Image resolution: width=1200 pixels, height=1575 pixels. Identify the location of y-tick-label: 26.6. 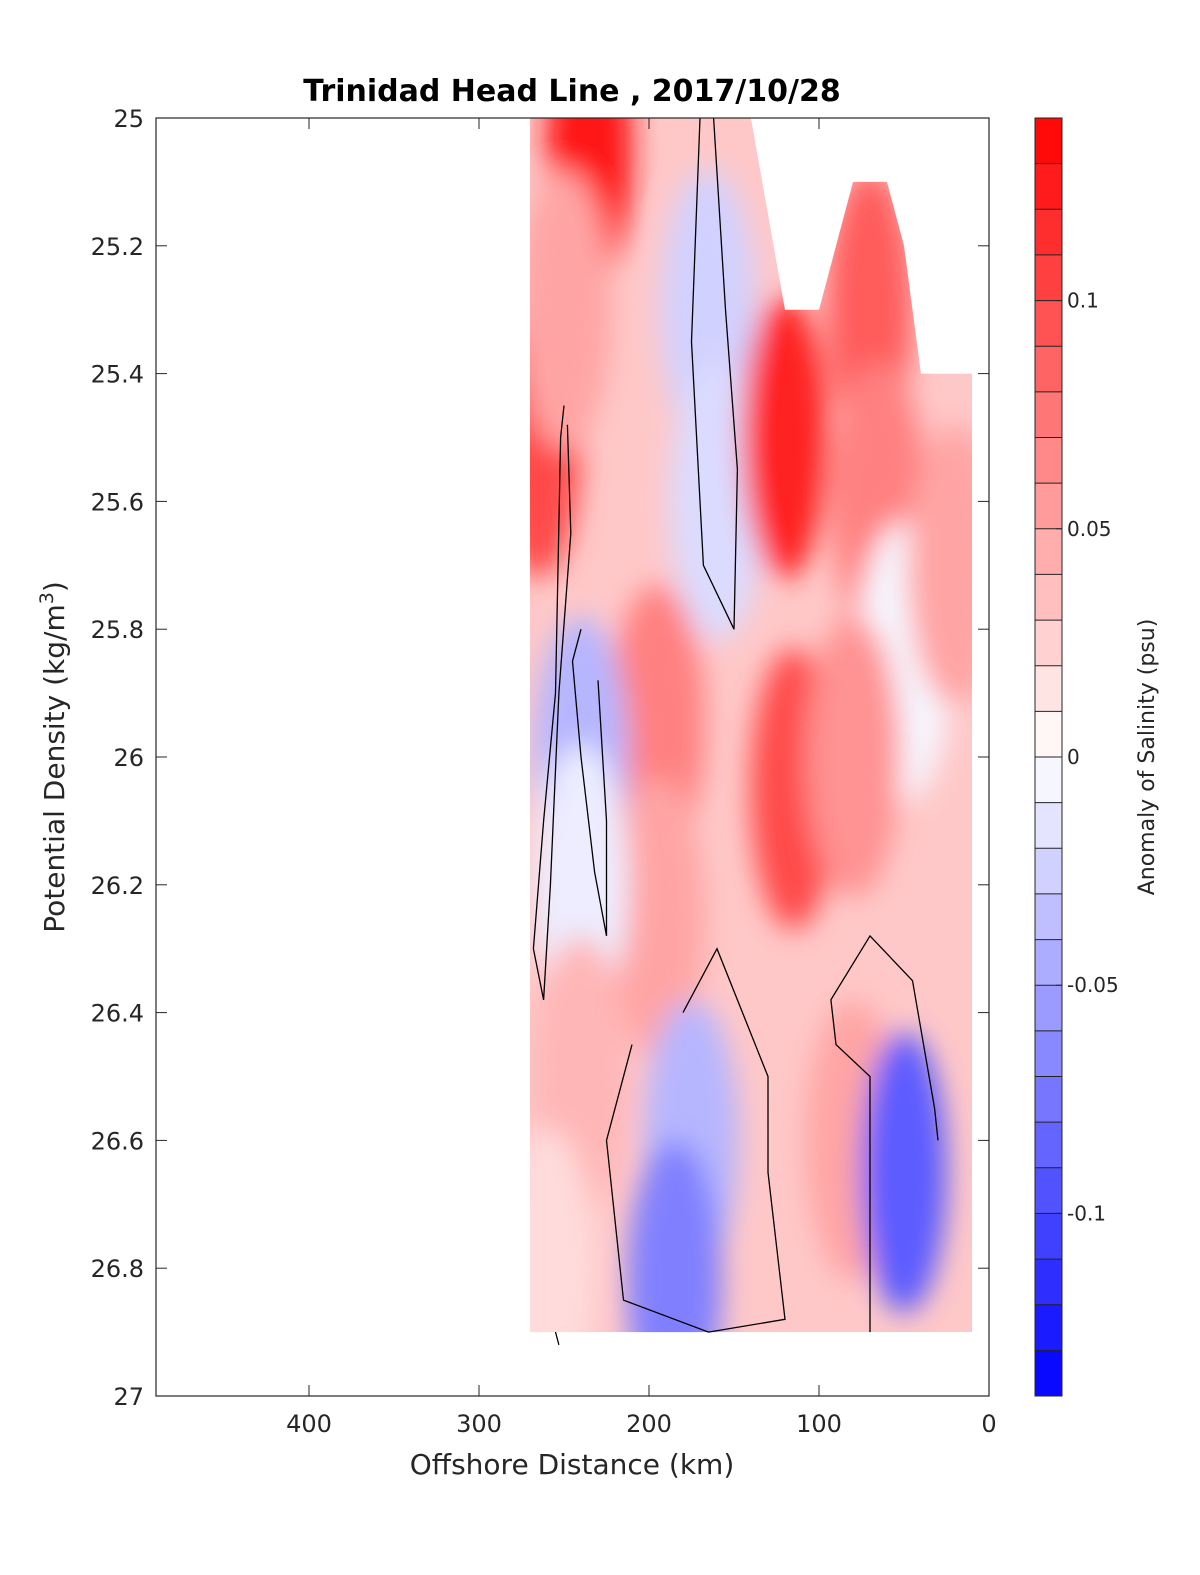
(117, 1141).